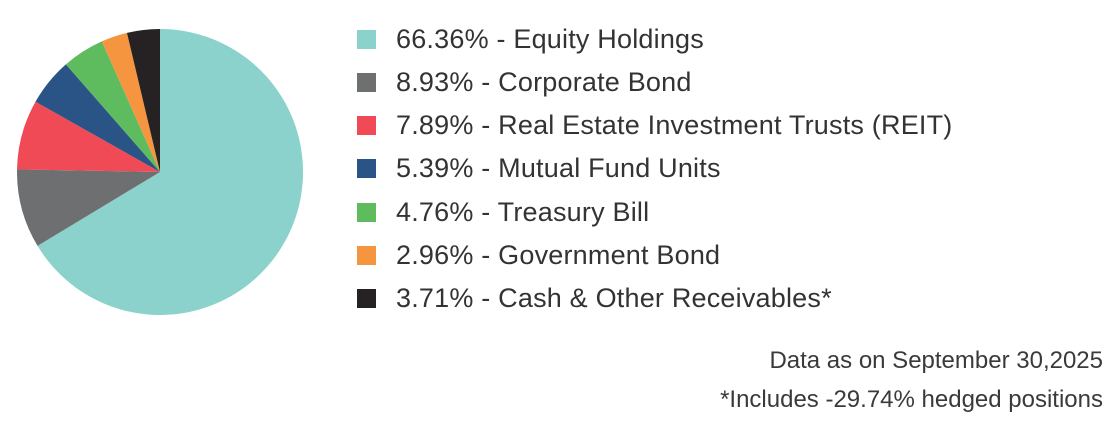  I want to click on legend-item: 8.93% - Corporate Bond, so click(655, 81).